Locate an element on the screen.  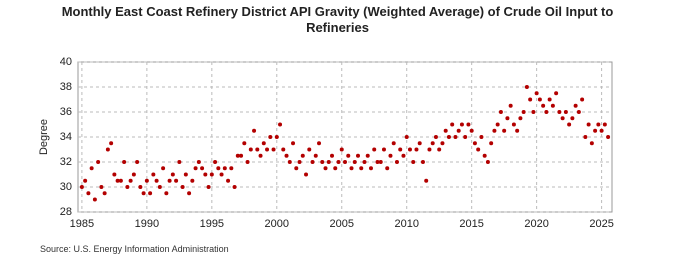
y-tick-label: 40 is located at coordinates (66, 62).